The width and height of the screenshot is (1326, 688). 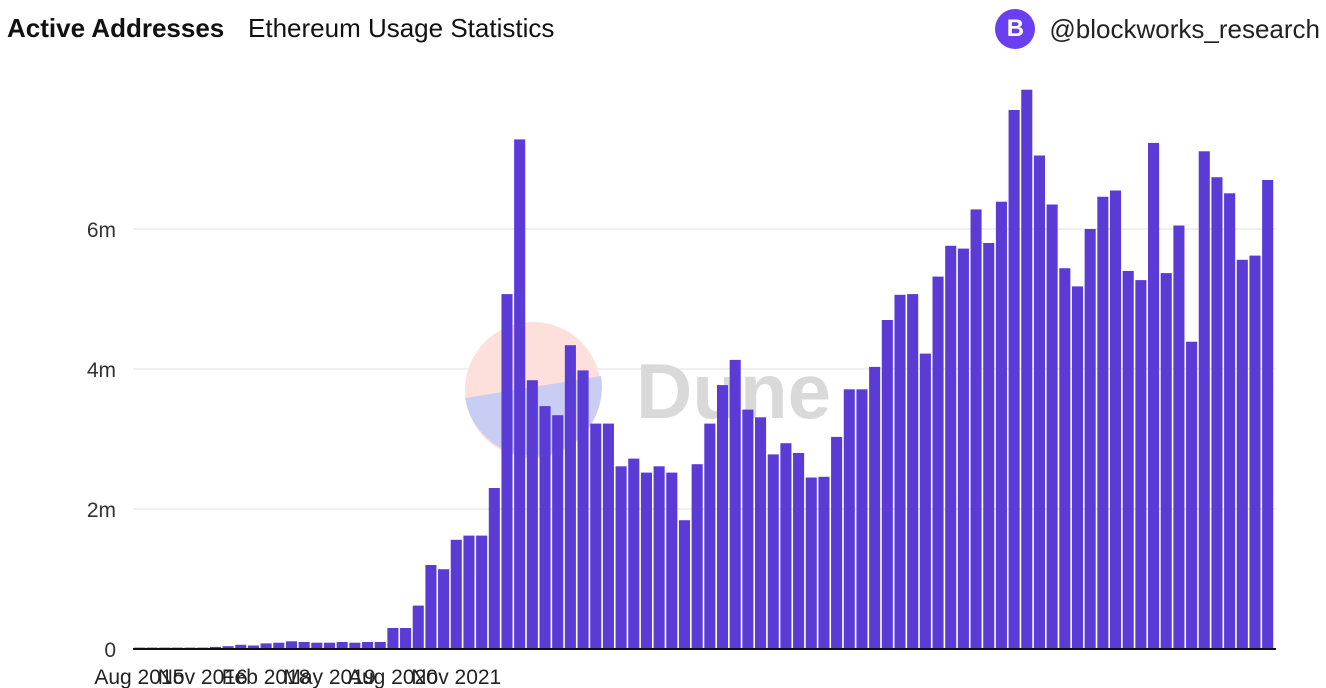 What do you see at coordinates (139, 677) in the screenshot?
I see `x-tick-label: Aug 2015` at bounding box center [139, 677].